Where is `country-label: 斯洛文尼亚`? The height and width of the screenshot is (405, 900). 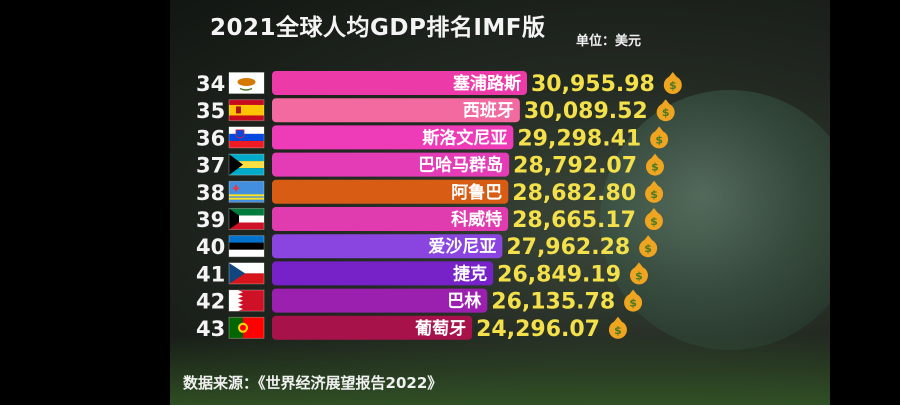
country-label: 斯洛文尼亚 is located at coordinates (464, 137).